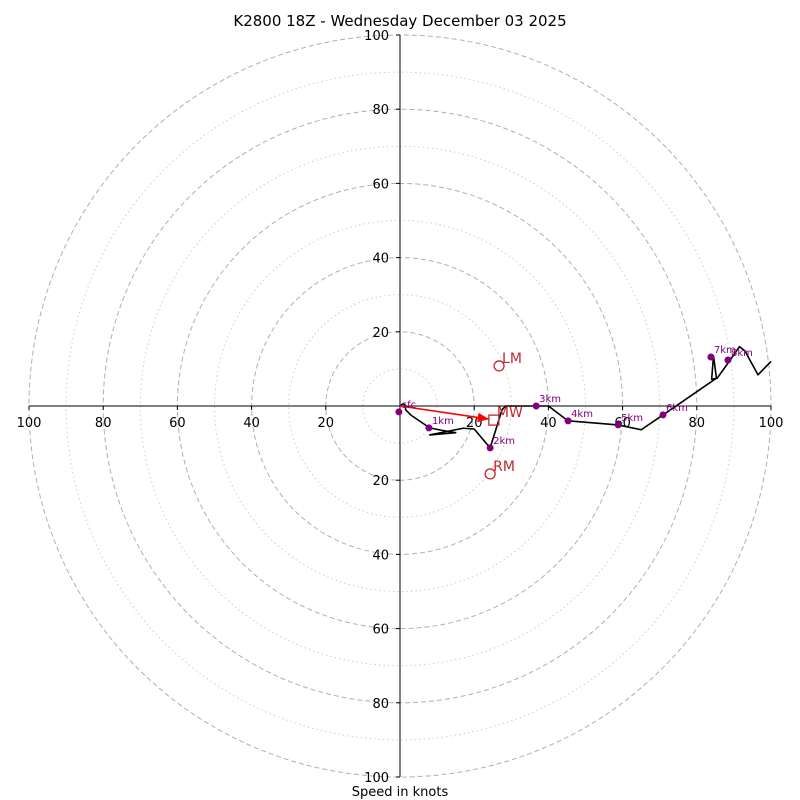 The height and width of the screenshot is (800, 800). I want to click on motion-marker-RM, so click(490, 474).